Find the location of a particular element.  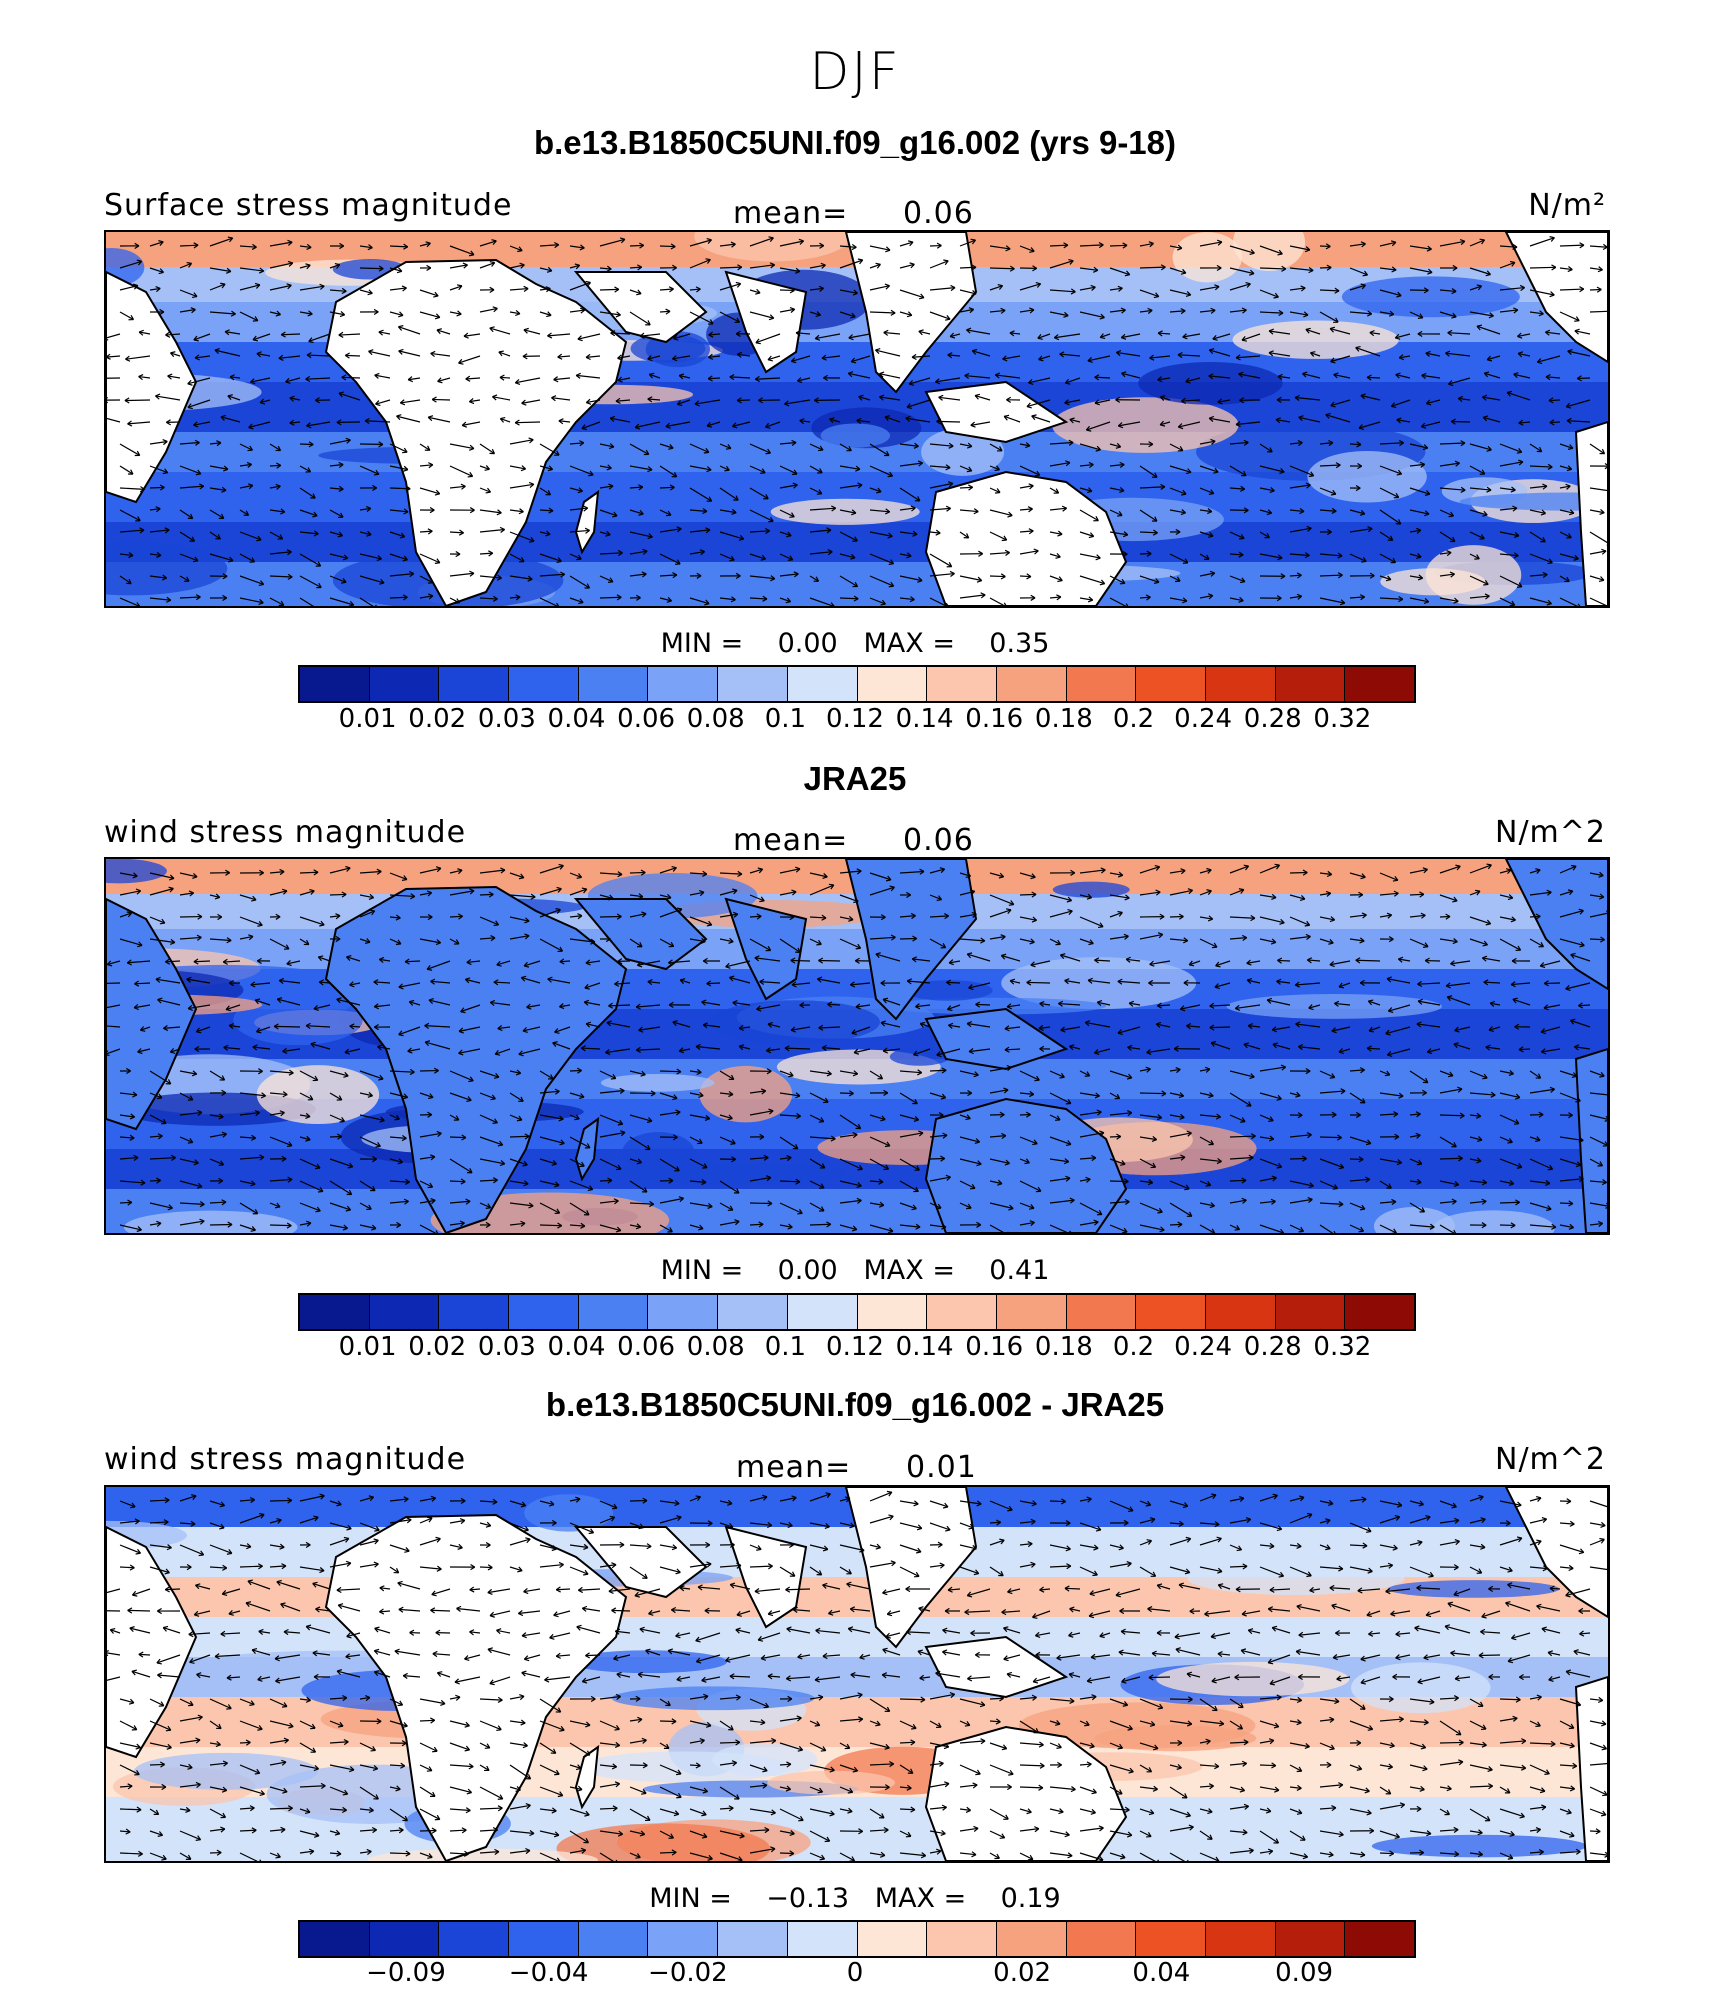

coastline is located at coordinates (1556, 925).